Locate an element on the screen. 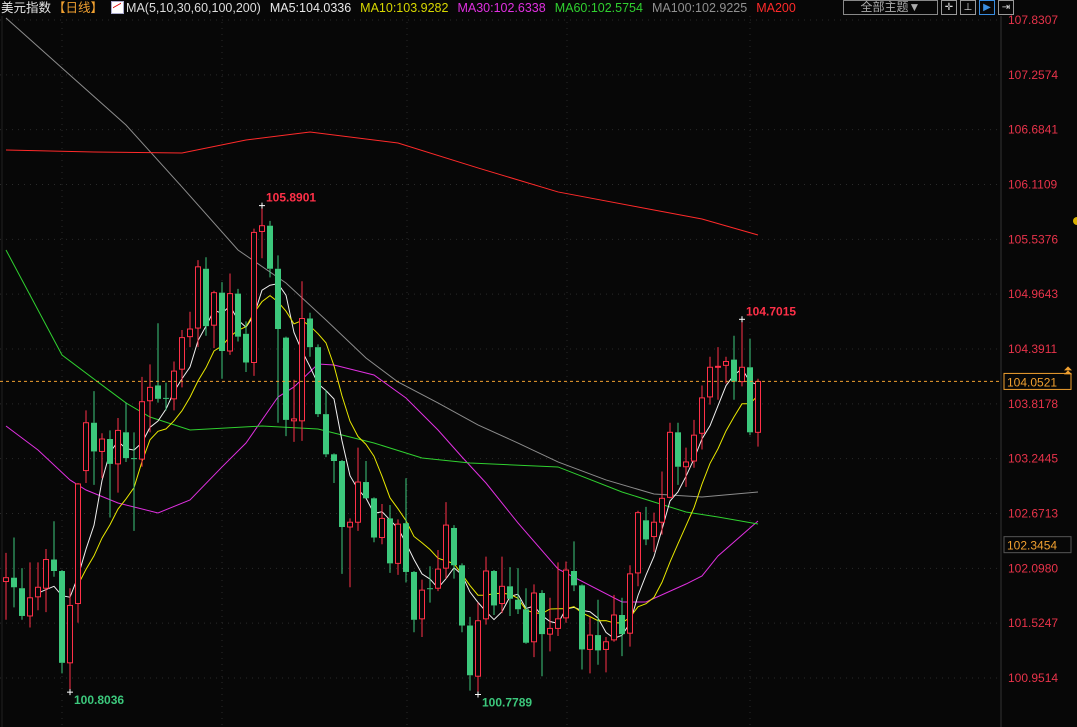  y-tick-label: 106.6841 is located at coordinates (1033, 130).